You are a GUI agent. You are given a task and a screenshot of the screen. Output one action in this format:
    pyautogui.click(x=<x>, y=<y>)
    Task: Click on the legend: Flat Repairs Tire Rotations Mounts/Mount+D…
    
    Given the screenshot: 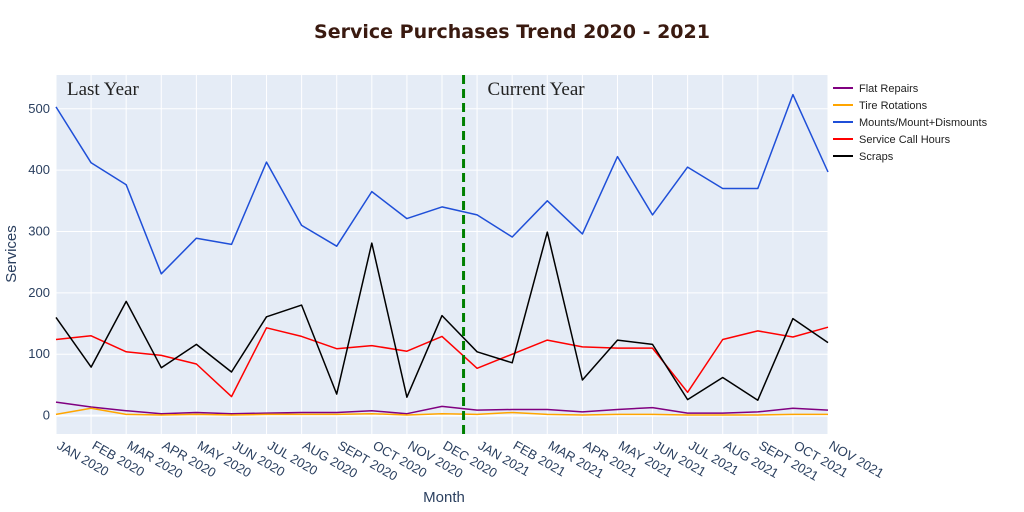 What is the action you would take?
    pyautogui.click(x=924, y=123)
    